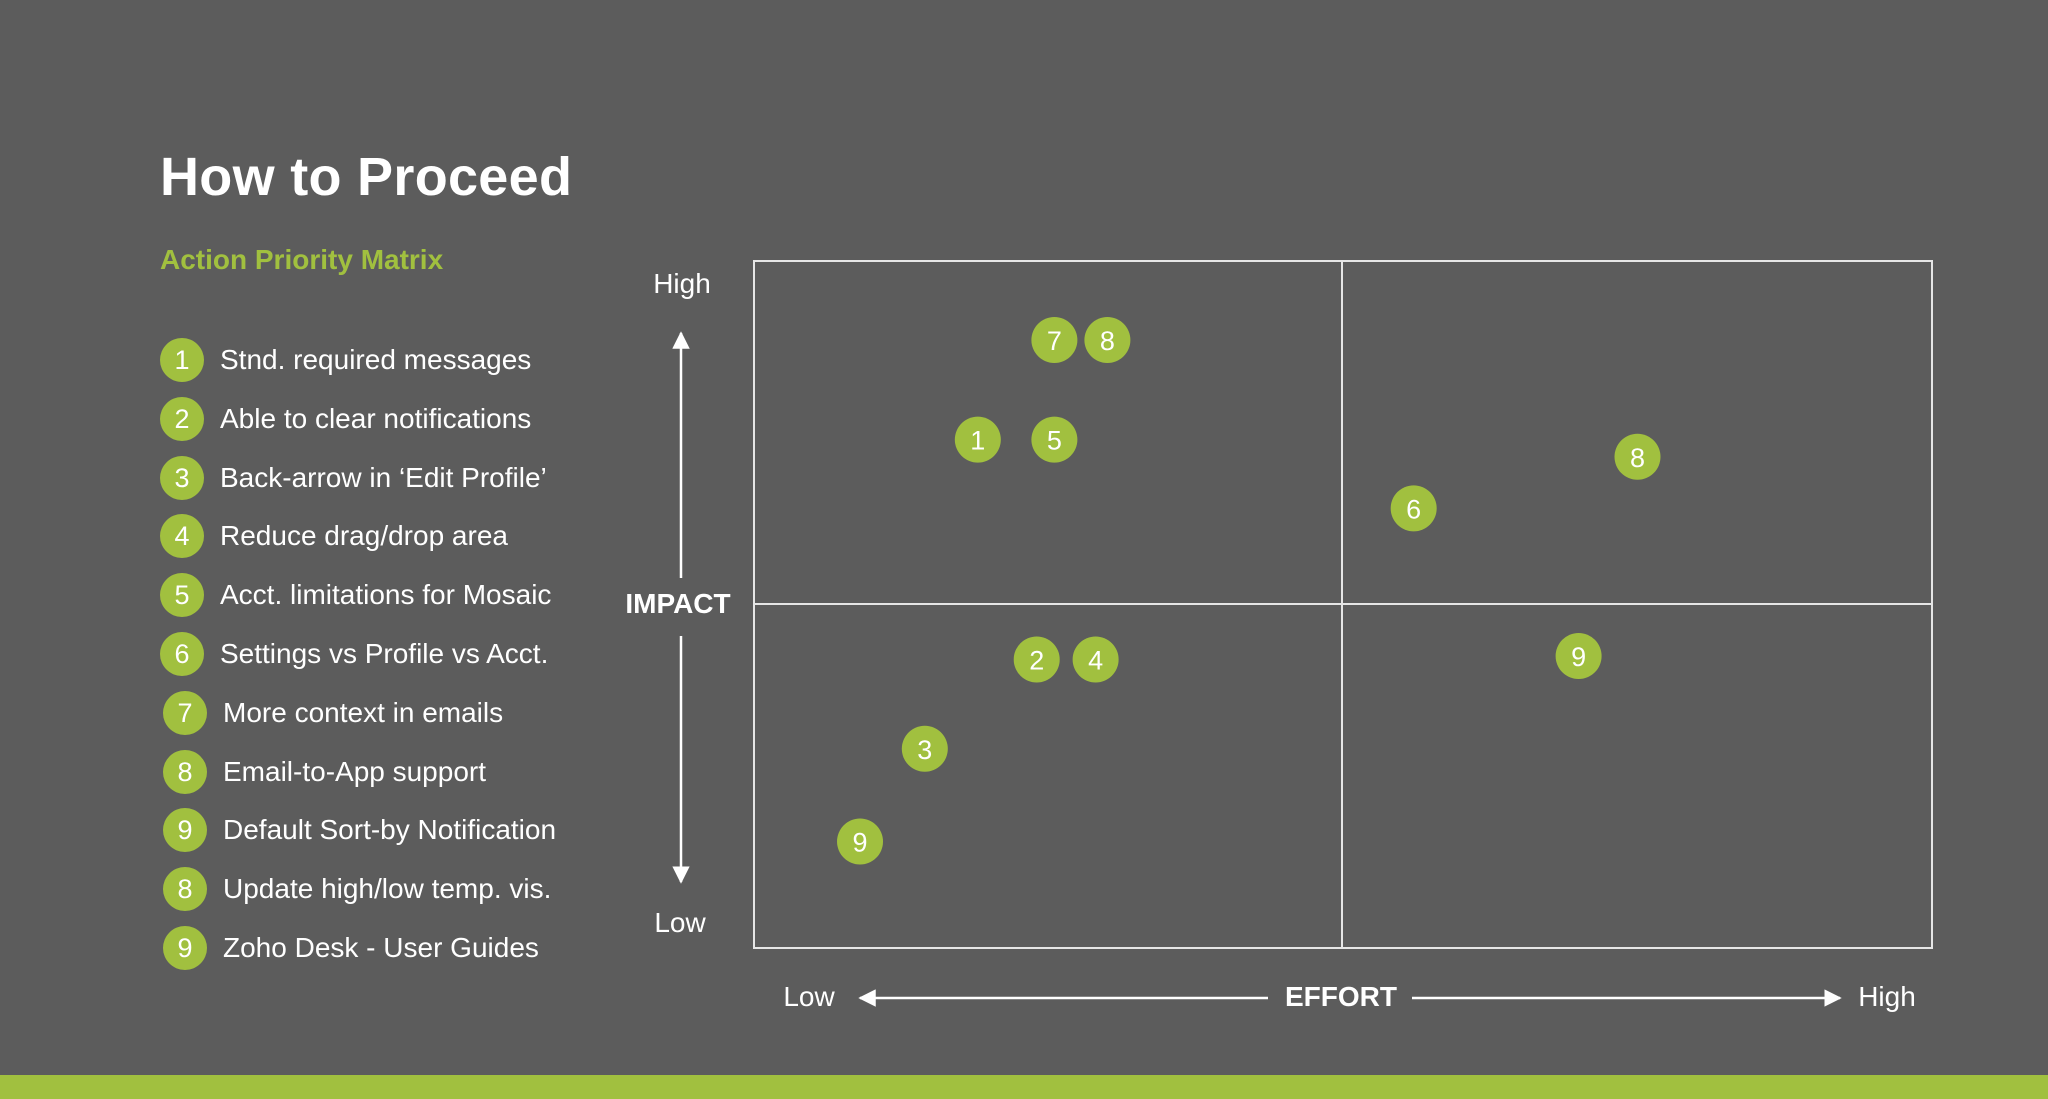 This screenshot has width=2048, height=1099. I want to click on legend-label: Default Sort-by Notification, so click(390, 829).